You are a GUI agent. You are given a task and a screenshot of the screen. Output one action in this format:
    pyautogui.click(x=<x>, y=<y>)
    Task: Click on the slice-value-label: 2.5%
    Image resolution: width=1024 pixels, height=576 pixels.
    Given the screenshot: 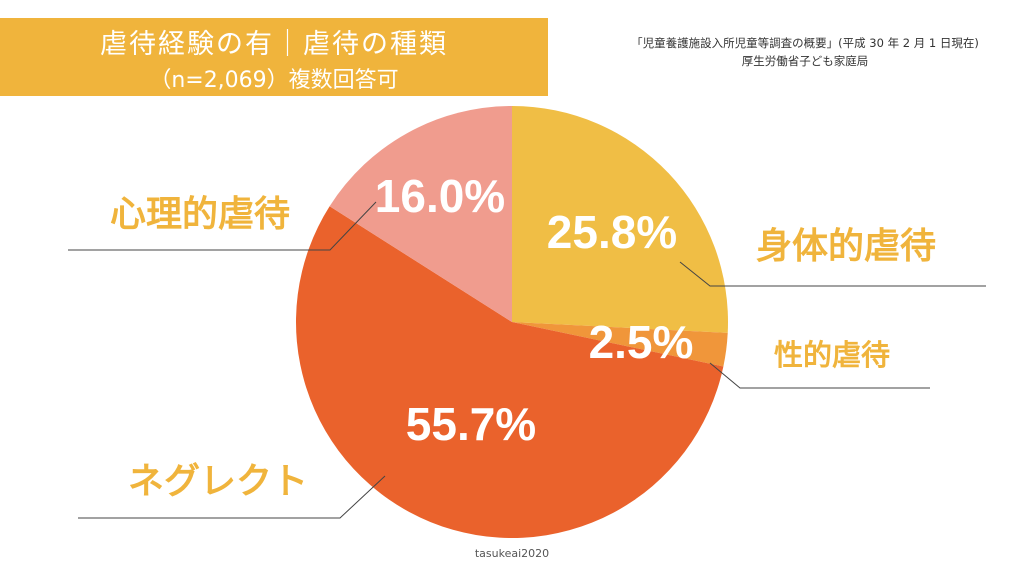 What is the action you would take?
    pyautogui.click(x=641, y=342)
    